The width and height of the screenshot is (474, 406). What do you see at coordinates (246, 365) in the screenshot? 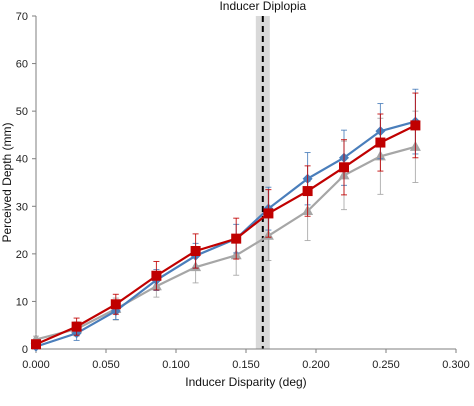
I see `x-tick-label: 0.150` at bounding box center [246, 365].